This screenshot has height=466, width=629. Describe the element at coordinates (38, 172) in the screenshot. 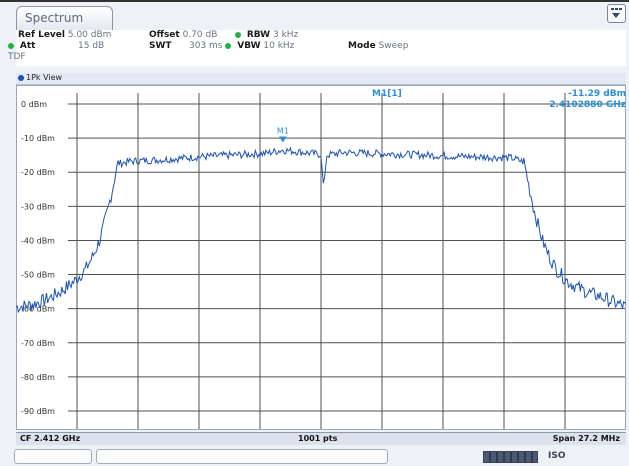

I see `y-tick-label: -20 dBm` at that location.